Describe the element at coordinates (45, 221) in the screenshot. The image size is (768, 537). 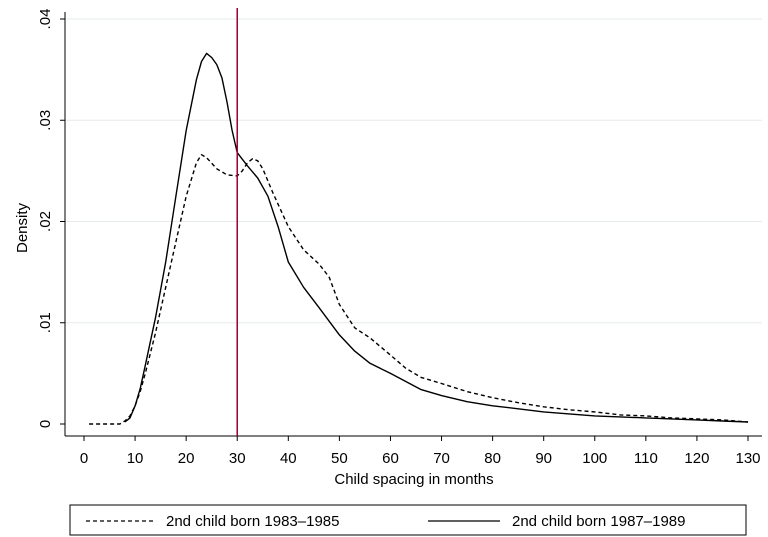
I see `y-tick-label-2: .02` at that location.